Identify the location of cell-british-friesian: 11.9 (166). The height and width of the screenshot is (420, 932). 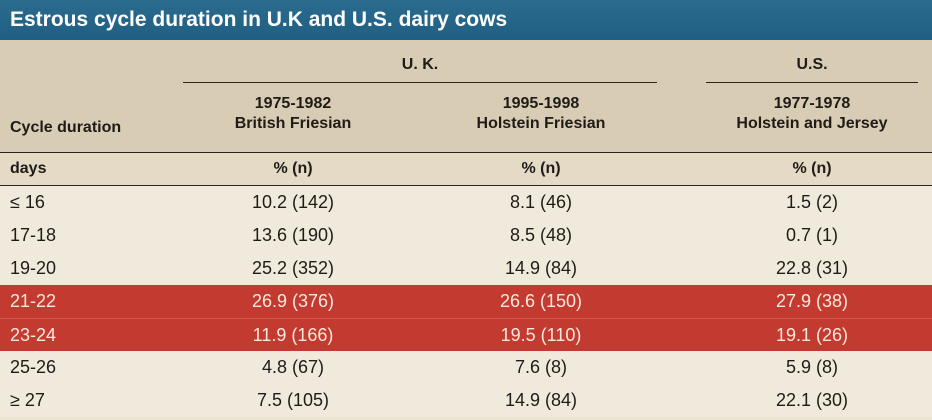
(293, 335).